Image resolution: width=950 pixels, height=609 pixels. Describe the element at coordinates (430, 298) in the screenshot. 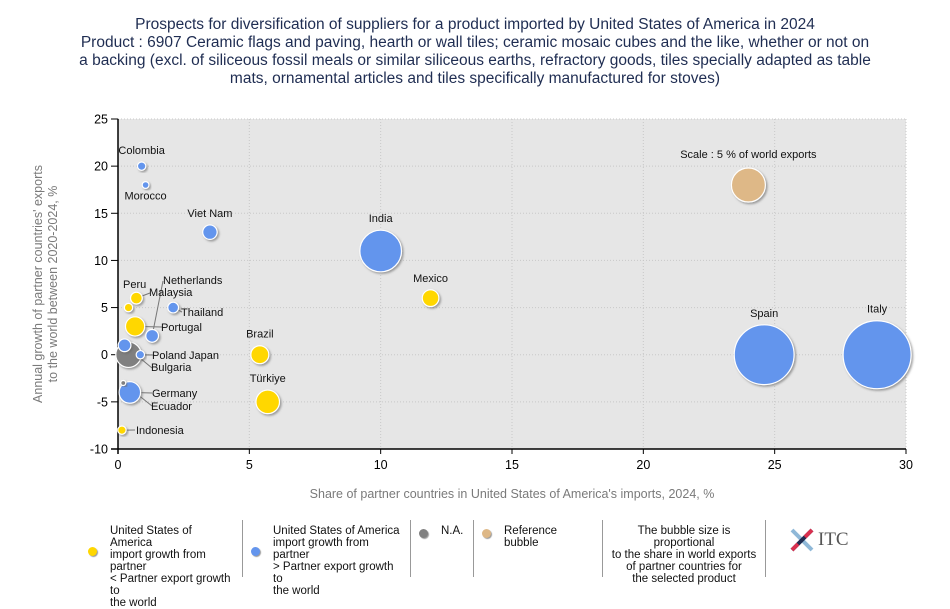

I see `bubble-mexico` at that location.